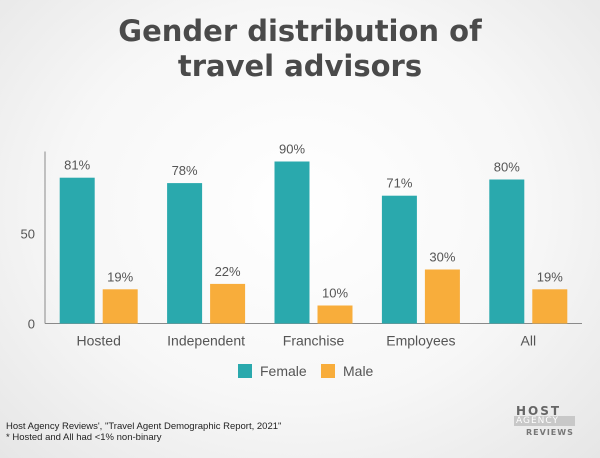 The height and width of the screenshot is (458, 600). What do you see at coordinates (228, 271) in the screenshot?
I see `data-label-male: 22%` at bounding box center [228, 271].